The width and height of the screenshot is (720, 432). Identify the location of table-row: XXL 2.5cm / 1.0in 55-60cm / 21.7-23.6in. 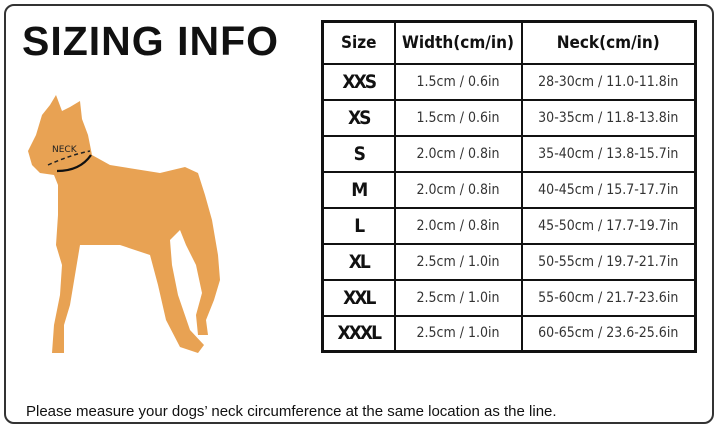
(509, 297).